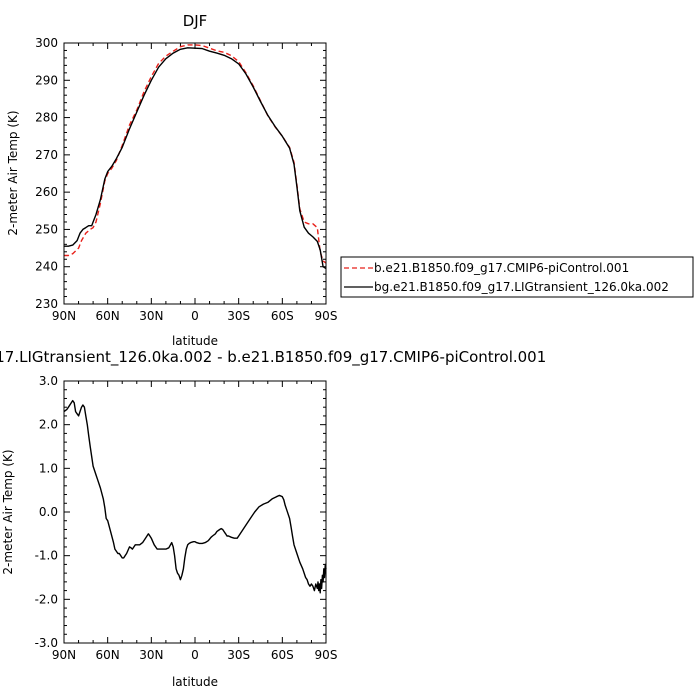 Image resolution: width=700 pixels, height=700 pixels. I want to click on top-x-tick-label: 90N, so click(64, 316).